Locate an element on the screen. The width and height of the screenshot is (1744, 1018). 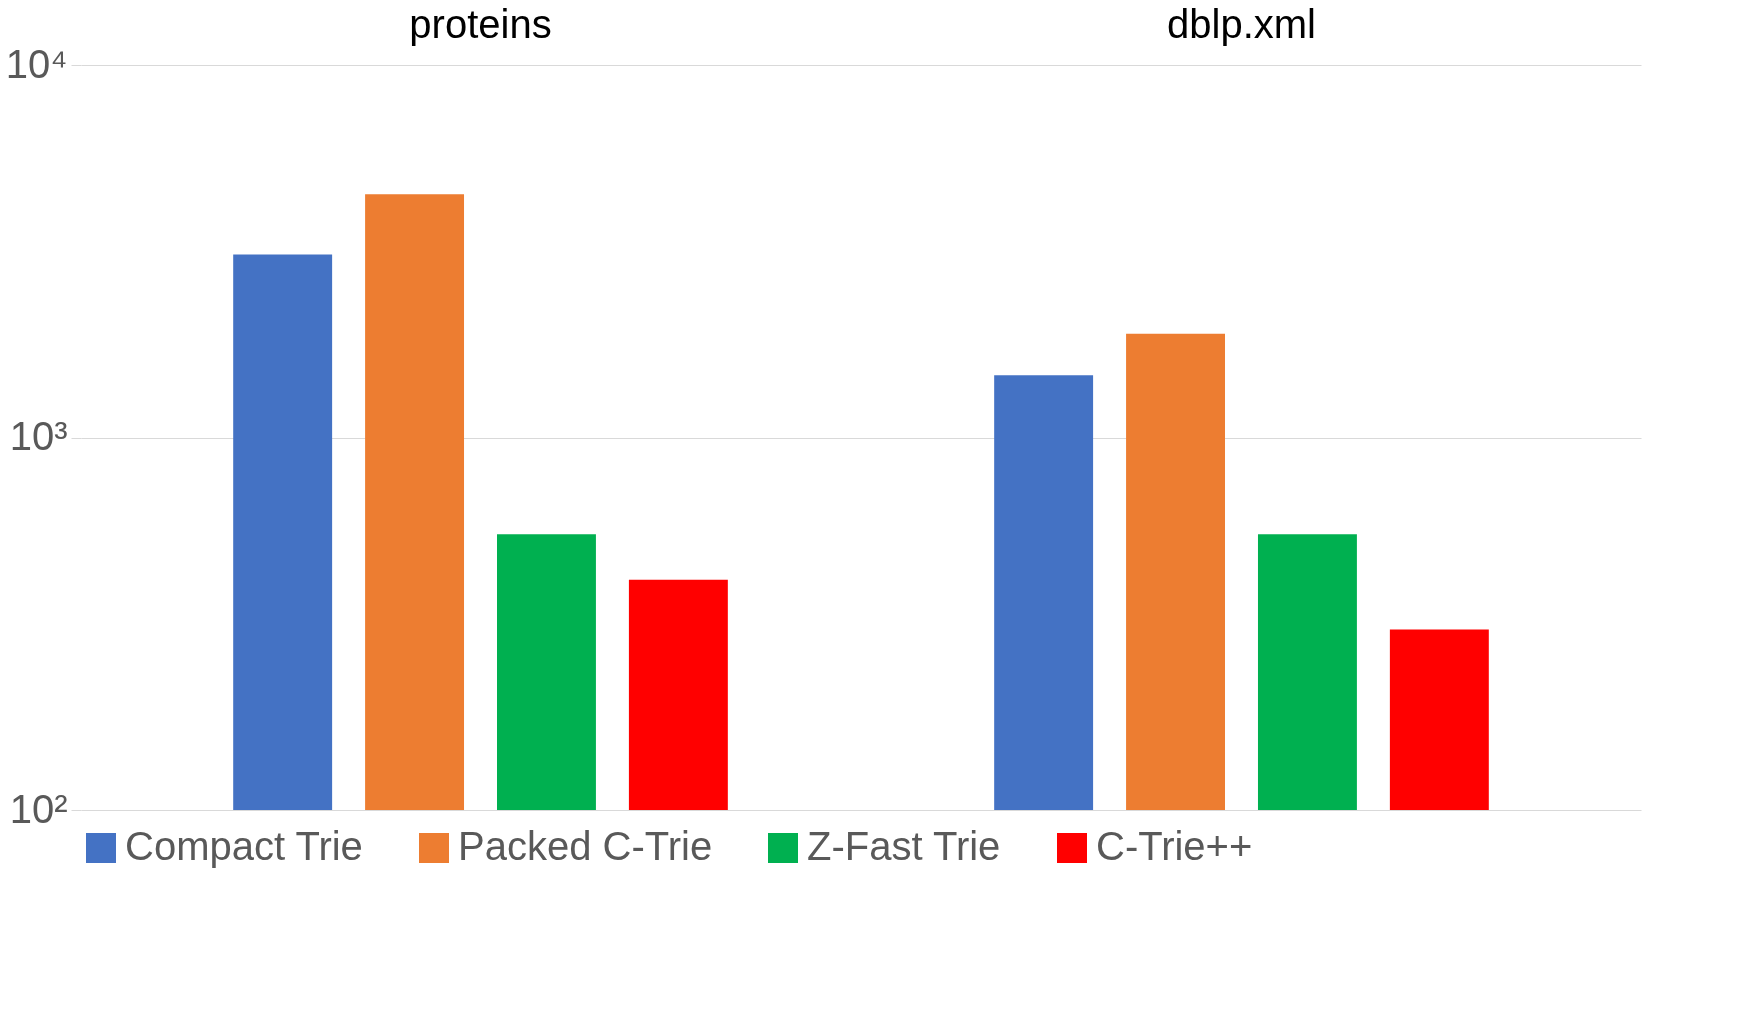
legend-label: Z-Fast Trie is located at coordinates (904, 846).